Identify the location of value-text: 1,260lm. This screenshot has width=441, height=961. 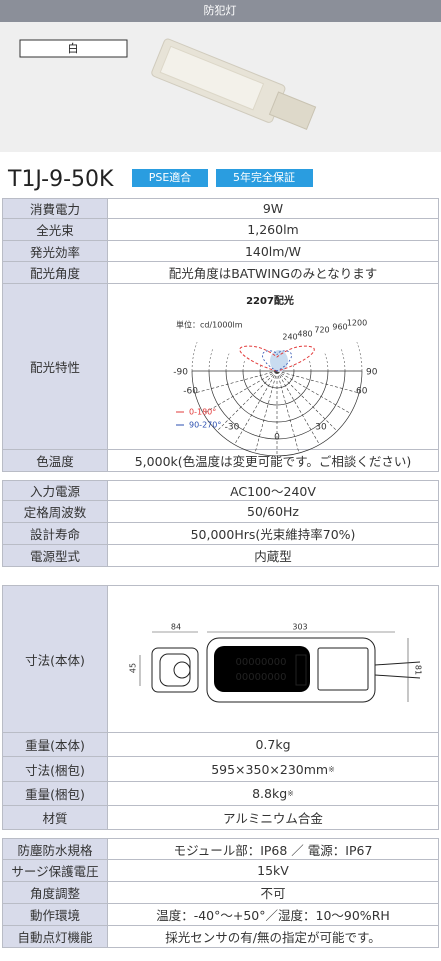
(273, 229).